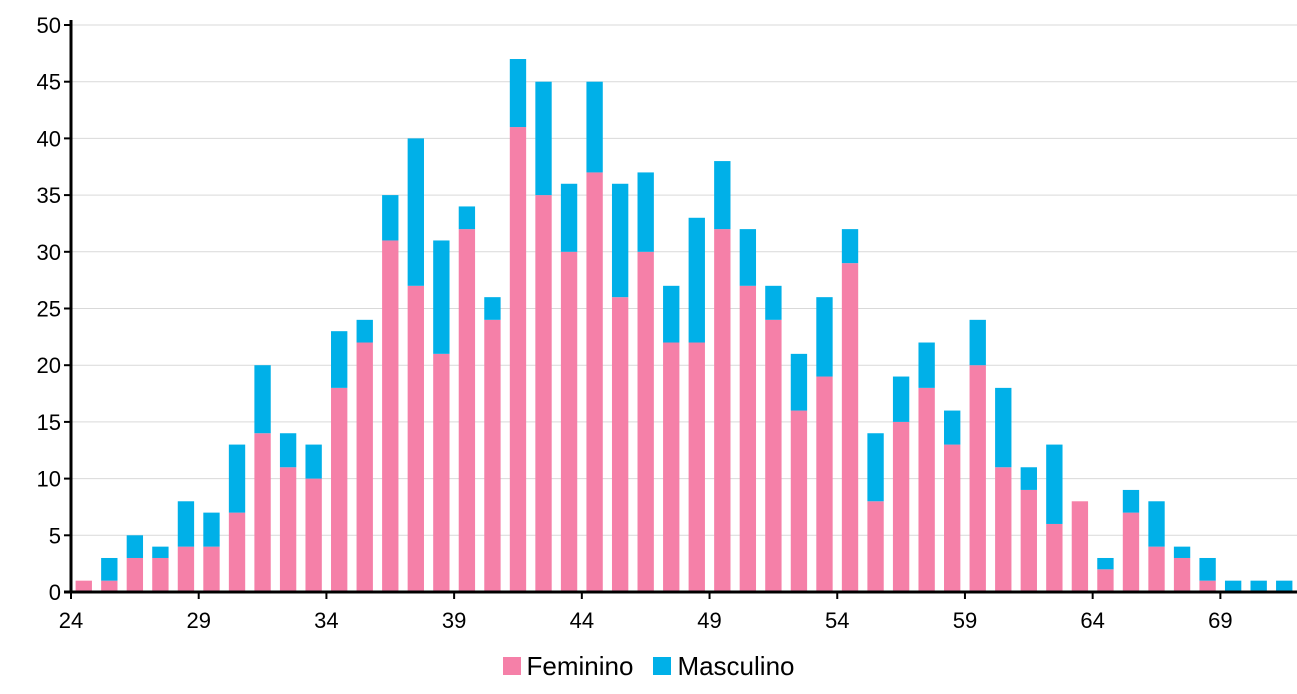 This screenshot has width=1297, height=694. I want to click on x-tick-labels: 24 29 34 39 44 49 54 59 64 69, so click(646, 620).